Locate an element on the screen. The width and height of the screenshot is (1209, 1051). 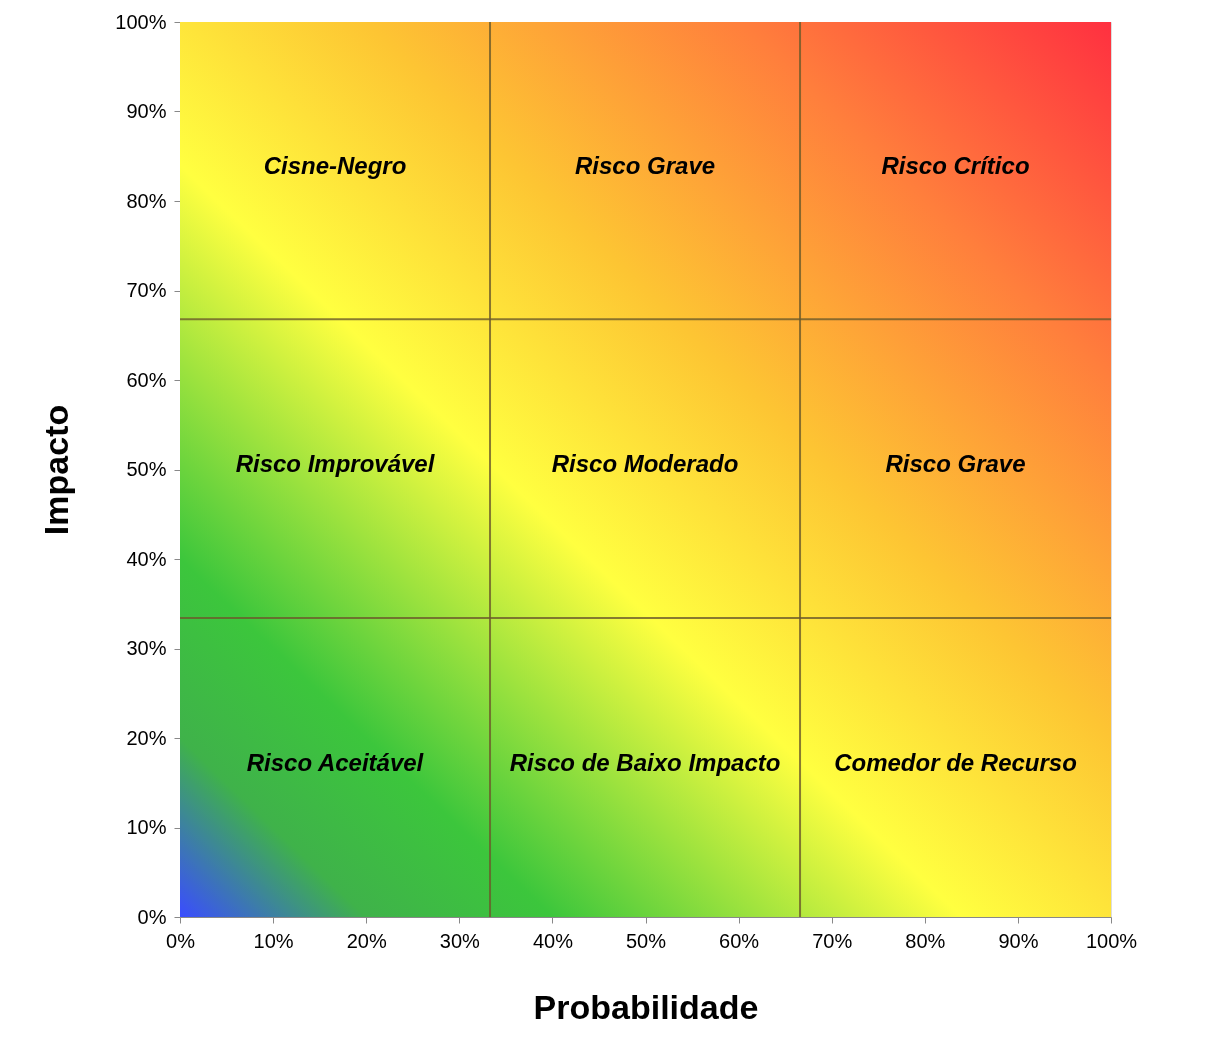
x-tick-label: 50% is located at coordinates (646, 940).